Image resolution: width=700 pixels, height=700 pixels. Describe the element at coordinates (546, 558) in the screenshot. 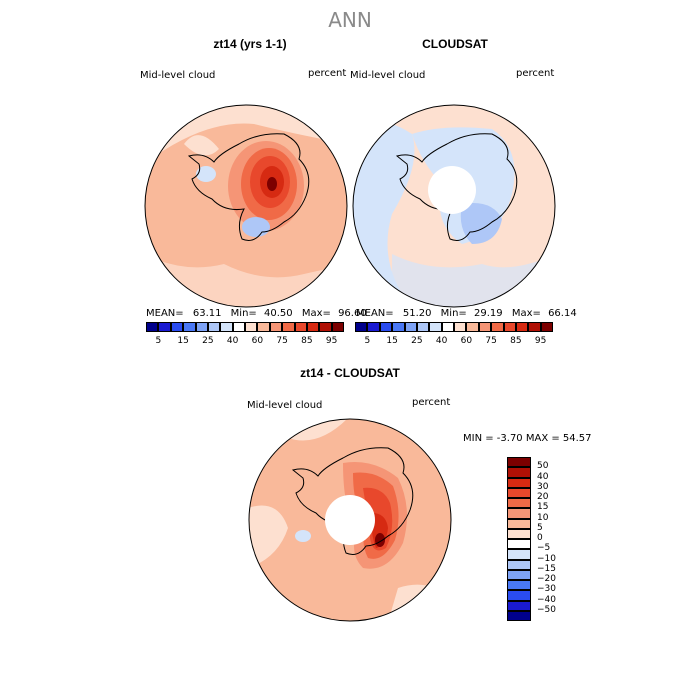

I see `diff-colorbar-tick-label: −10` at that location.